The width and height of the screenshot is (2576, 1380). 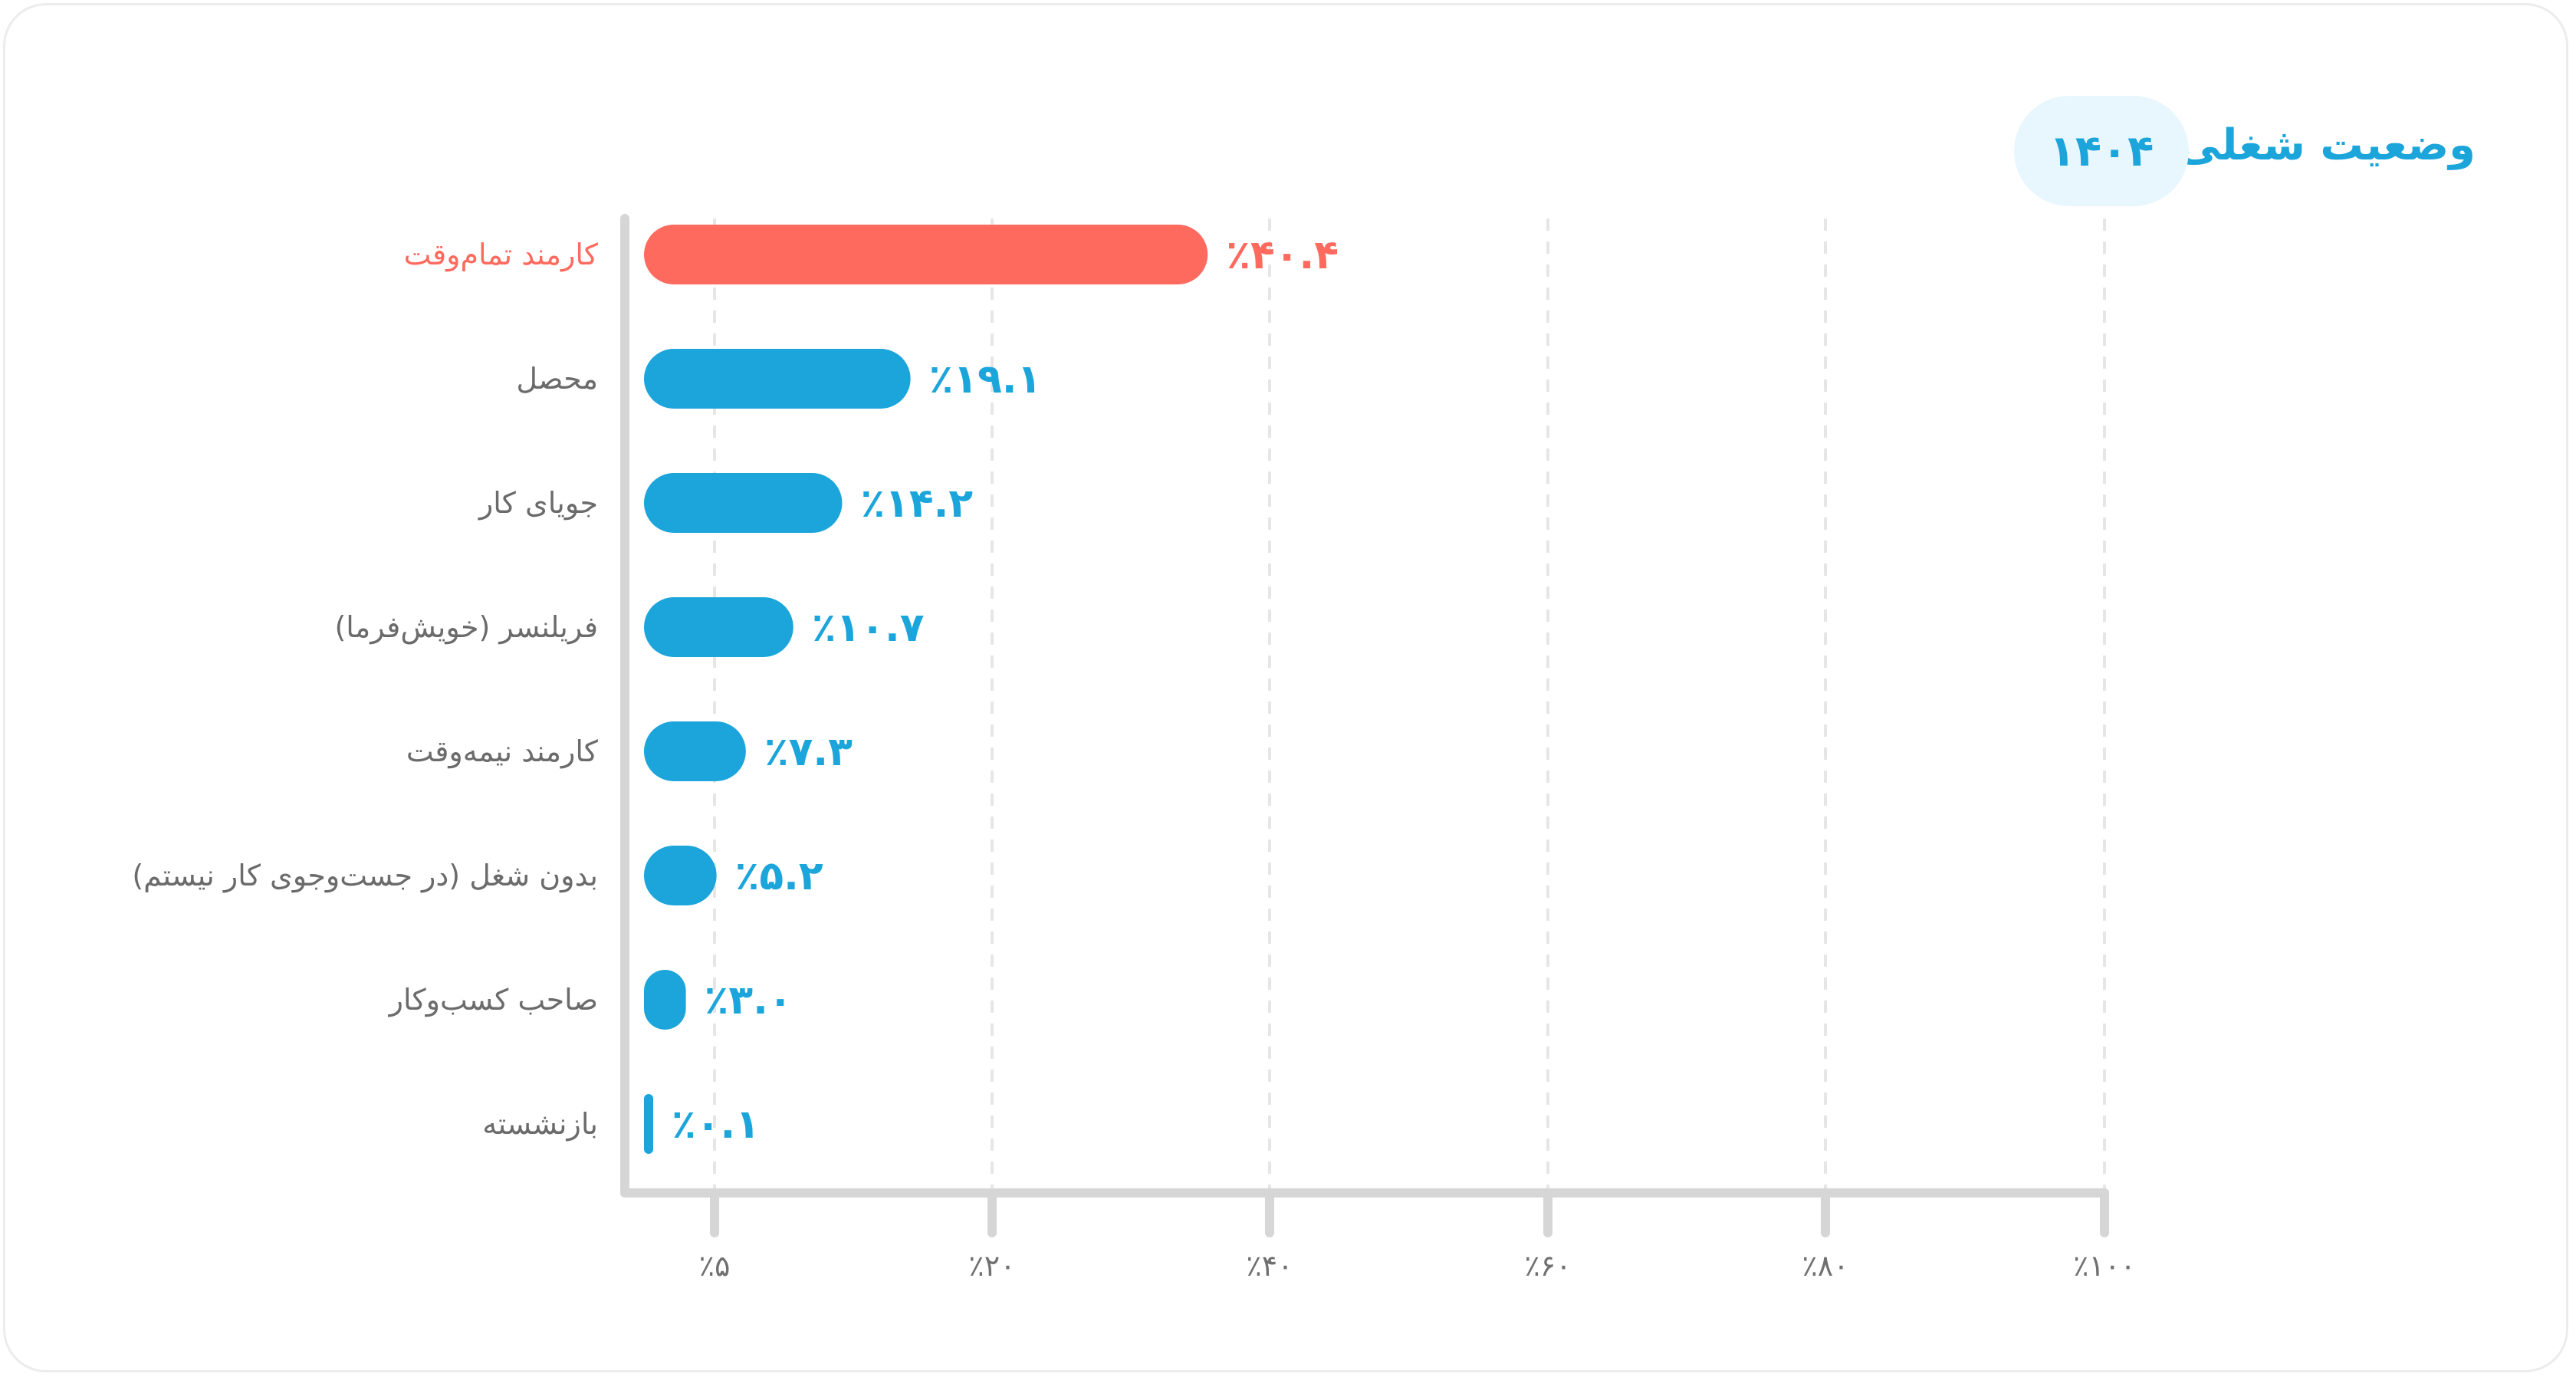 I want to click on value-label: ٪۱۹.۱, so click(x=986, y=379).